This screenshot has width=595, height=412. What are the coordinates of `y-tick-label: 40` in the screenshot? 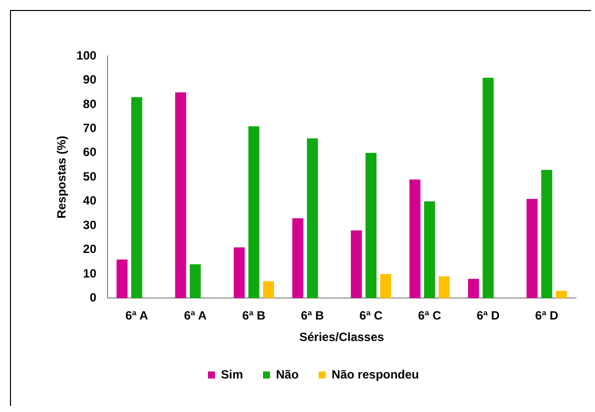 It's located at (90, 201).